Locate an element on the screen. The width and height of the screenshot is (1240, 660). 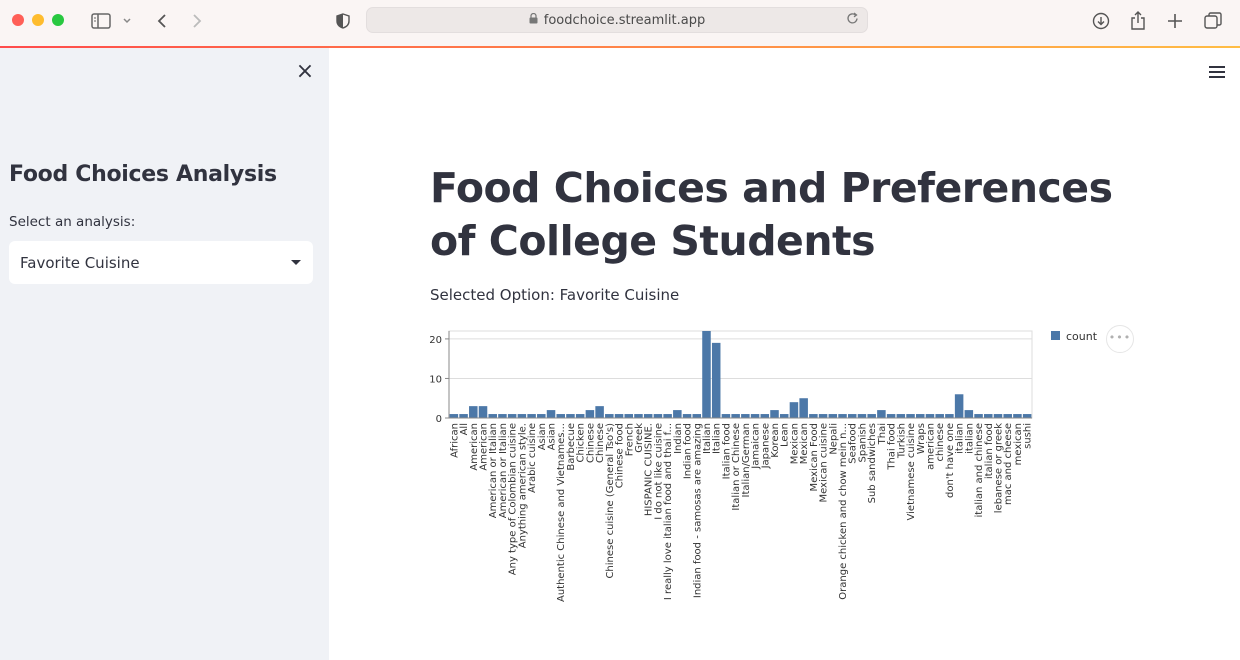
x-tick-label: Turkish is located at coordinates (901, 441).